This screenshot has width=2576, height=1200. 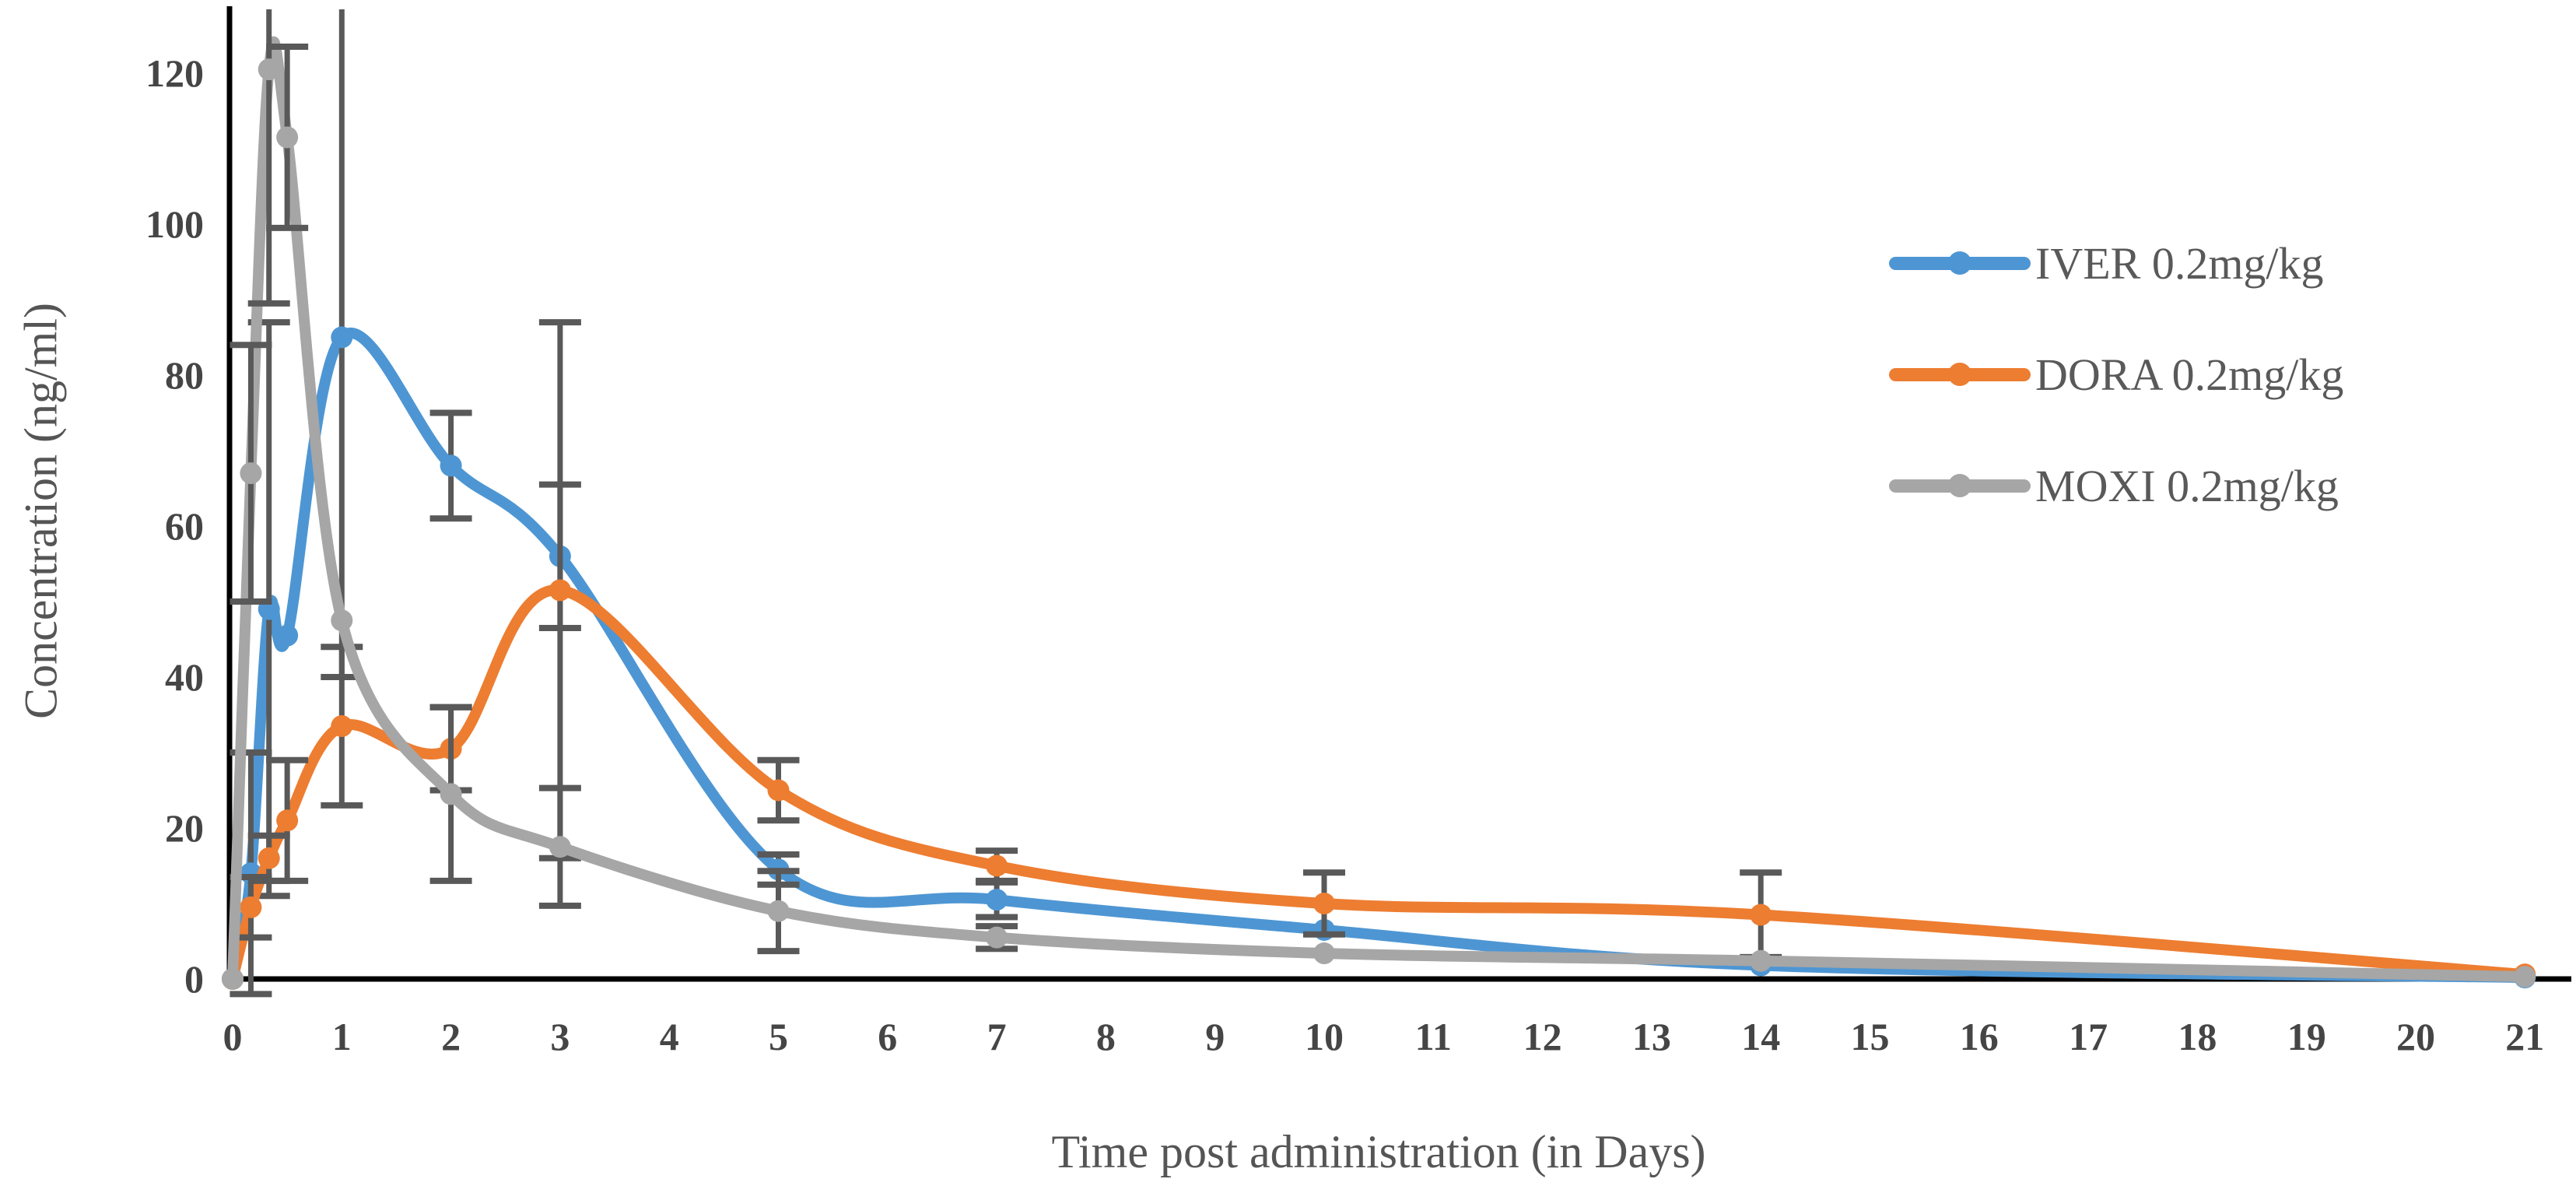 I want to click on x-tick-label: 1, so click(x=342, y=1036).